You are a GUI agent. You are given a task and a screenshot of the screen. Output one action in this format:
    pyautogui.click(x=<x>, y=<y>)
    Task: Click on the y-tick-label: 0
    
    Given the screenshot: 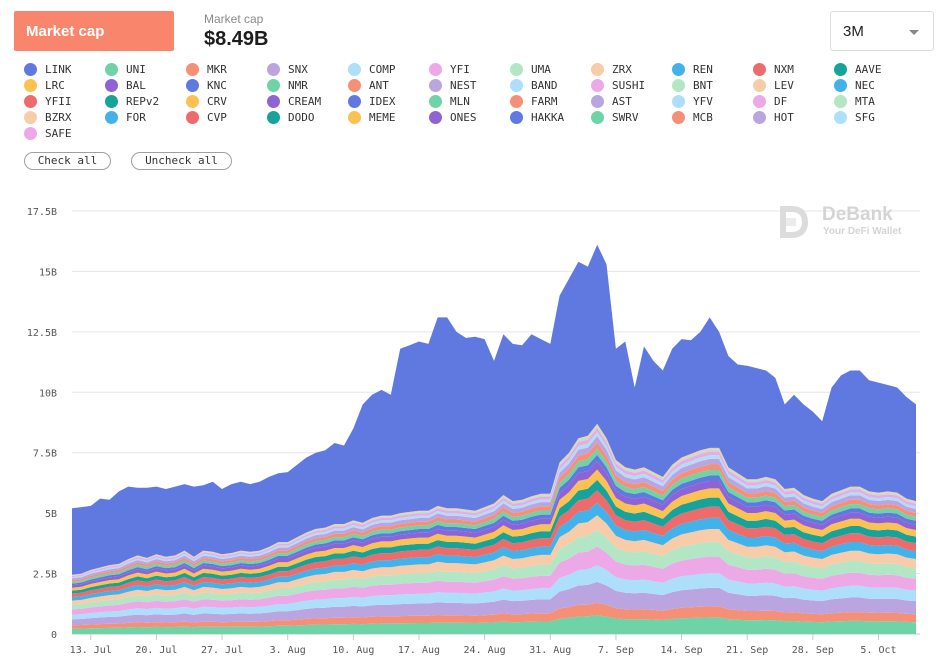 What is the action you would take?
    pyautogui.click(x=54, y=635)
    